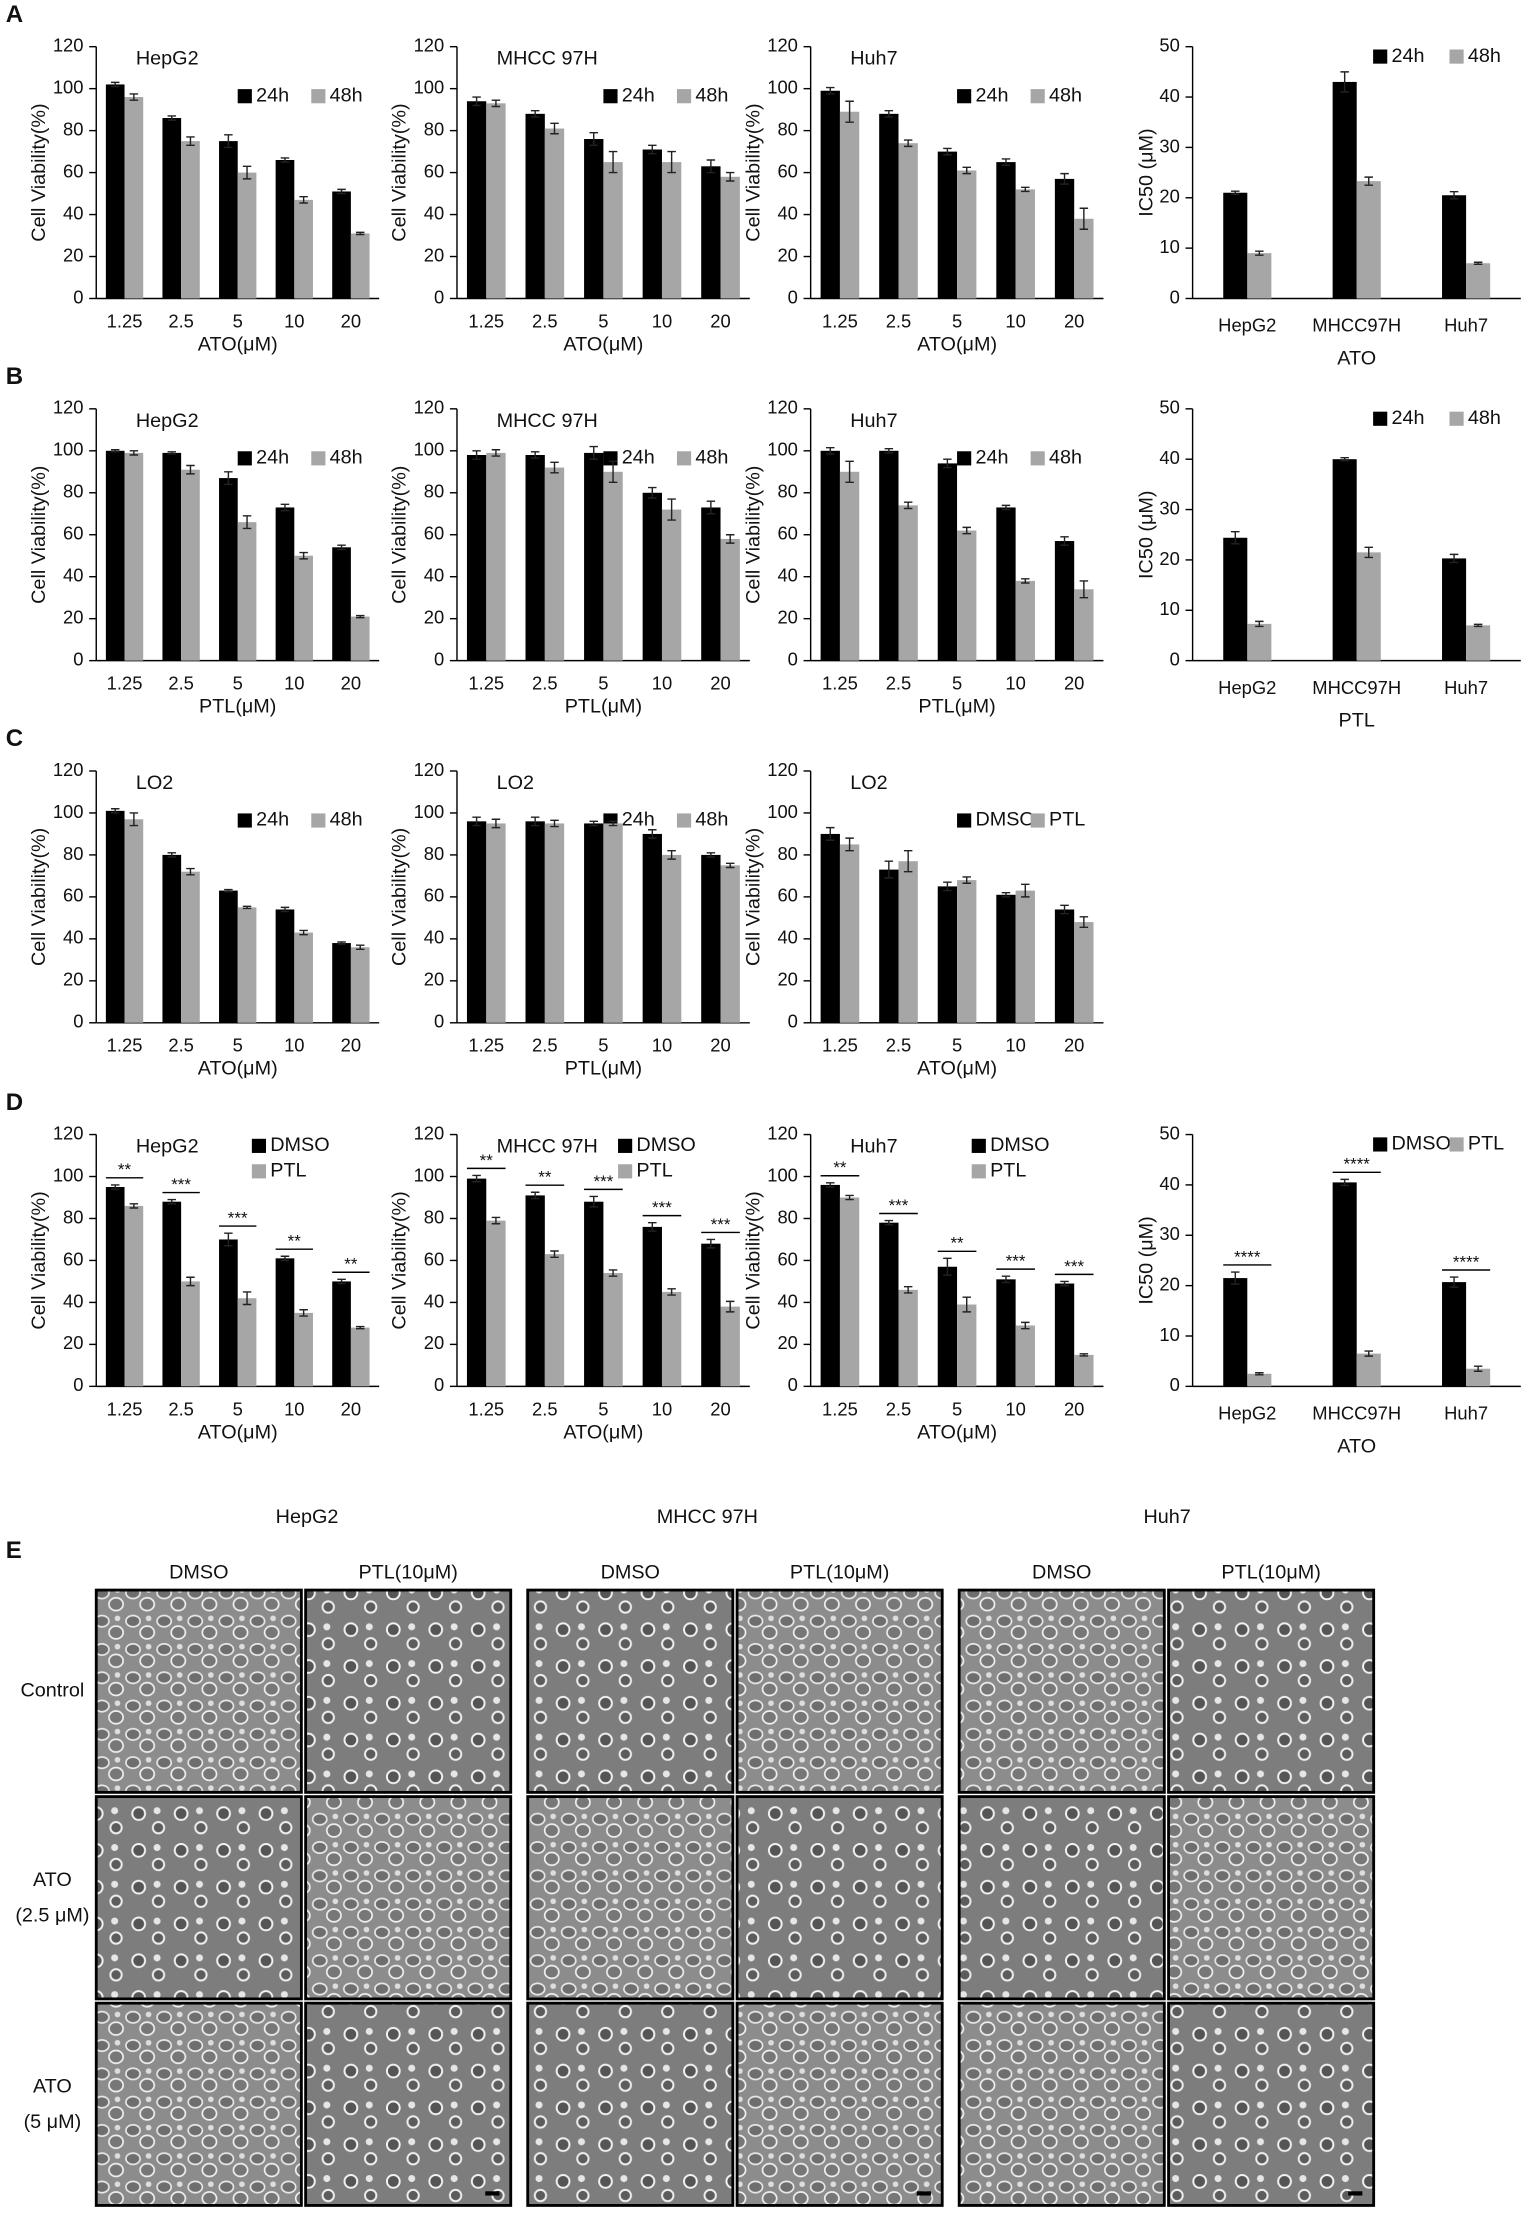 The image size is (1535, 2221). Describe the element at coordinates (1247, 1256) in the screenshot. I see `significance-label: ****` at that location.